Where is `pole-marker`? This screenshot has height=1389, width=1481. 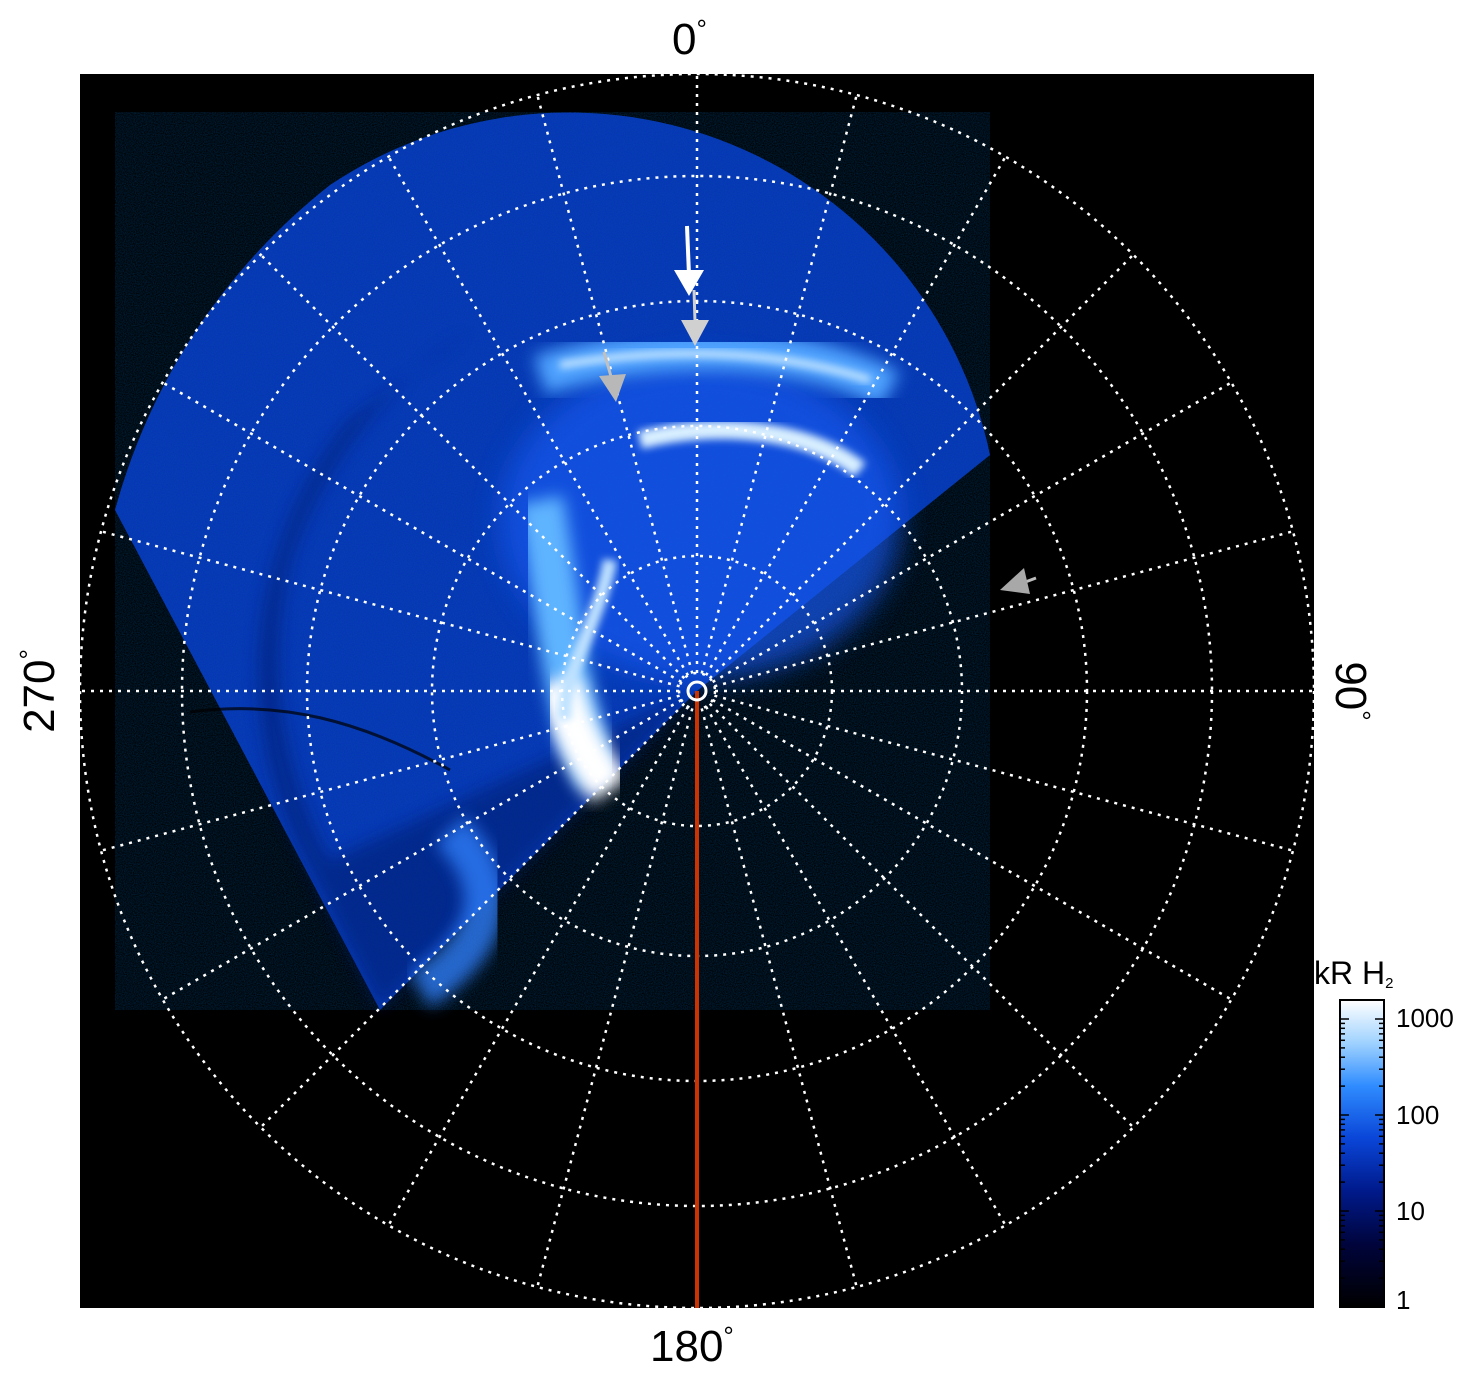 pole-marker is located at coordinates (697, 691).